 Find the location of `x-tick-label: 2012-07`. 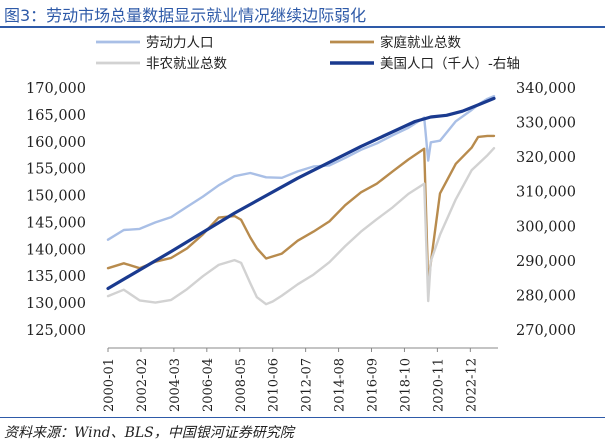

x-tick-label: 2012-07 is located at coordinates (307, 385).